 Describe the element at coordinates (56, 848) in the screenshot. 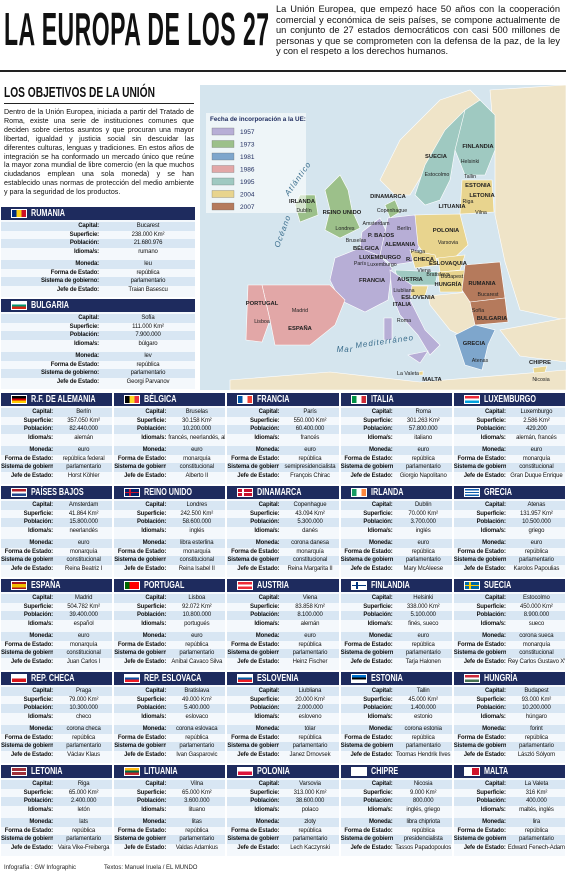

I see `card-row: Jefe de Estado: Vaira Vike-Freiberga` at that location.